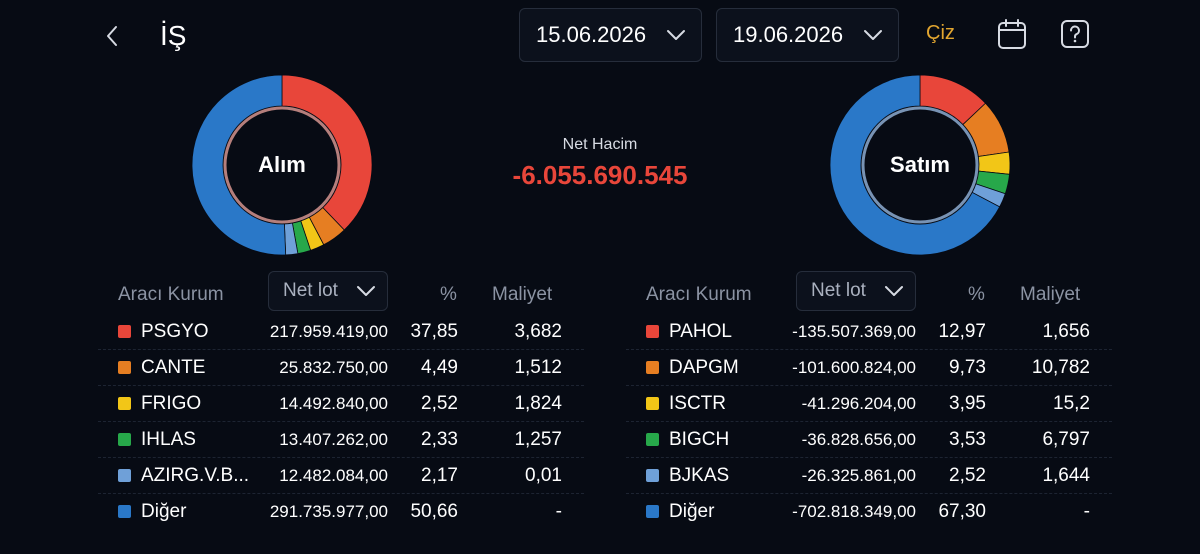 The image size is (1200, 554). Describe the element at coordinates (538, 331) in the screenshot. I see `cost-value: 3,682` at that location.